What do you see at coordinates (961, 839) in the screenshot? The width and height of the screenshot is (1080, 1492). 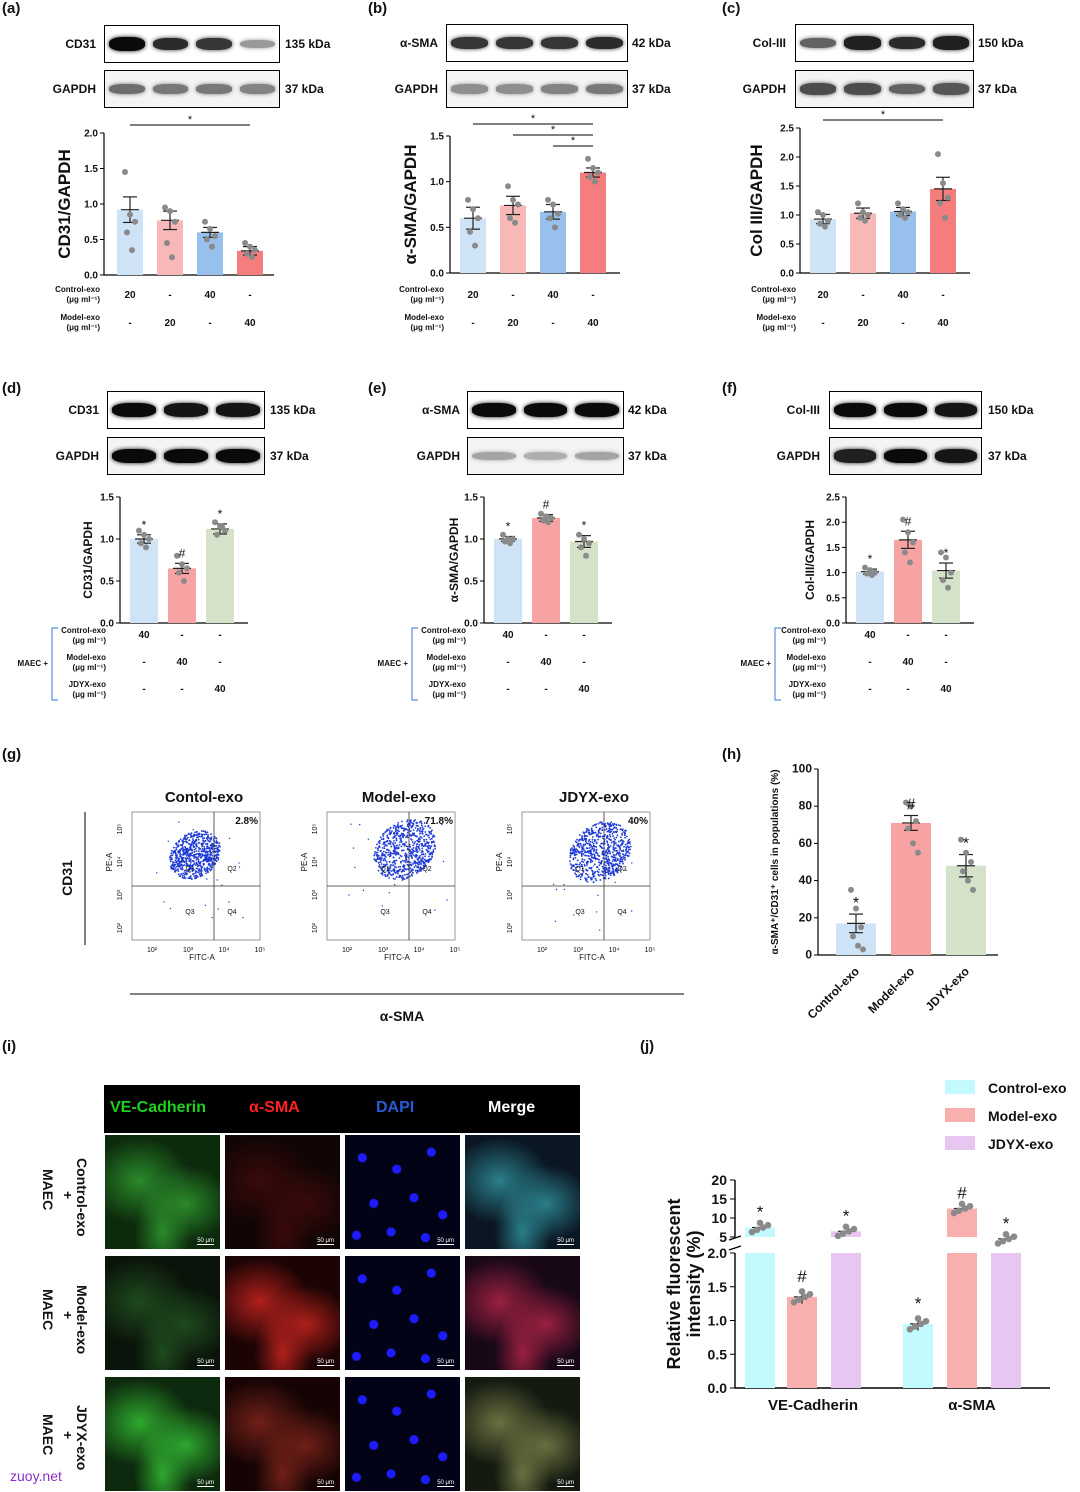 I see `data-point-h` at bounding box center [961, 839].